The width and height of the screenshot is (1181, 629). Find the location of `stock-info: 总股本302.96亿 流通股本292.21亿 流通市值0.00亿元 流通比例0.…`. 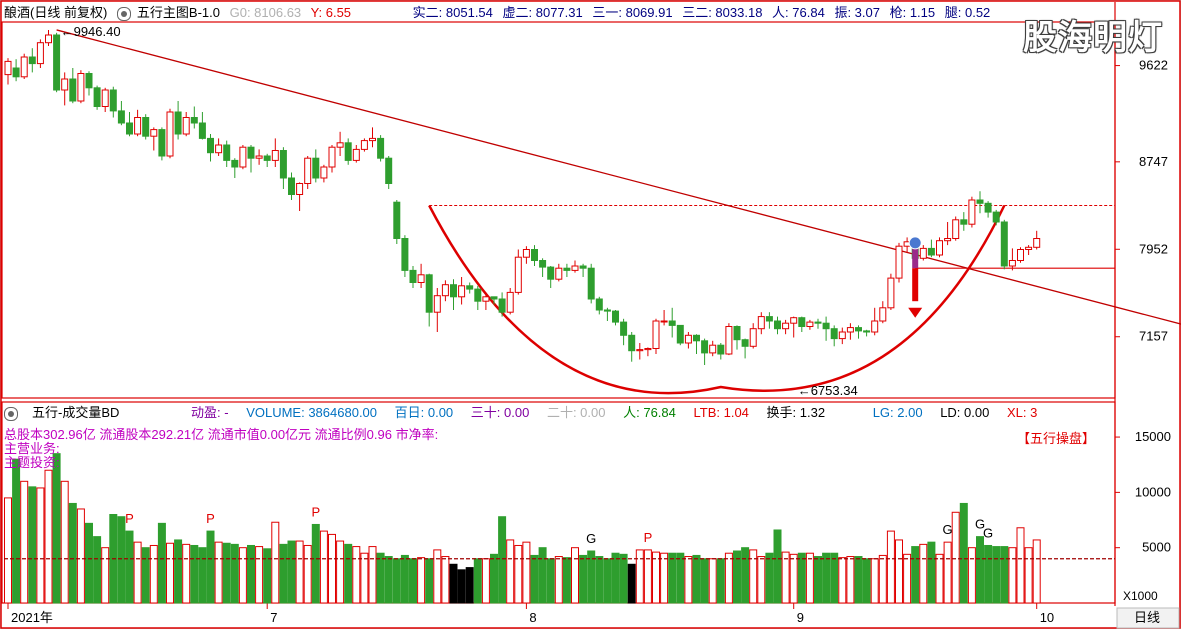

stock-info: 总股本302.96亿 流通股本292.21亿 流通市值0.00亿元 流通比例0.… is located at coordinates (221, 449).